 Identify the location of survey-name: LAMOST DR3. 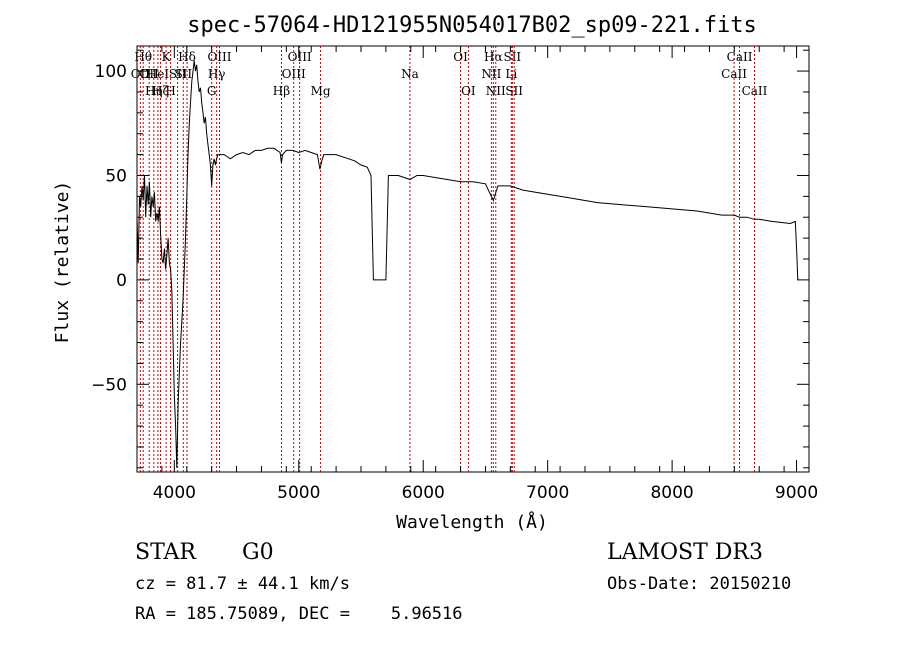
(685, 552).